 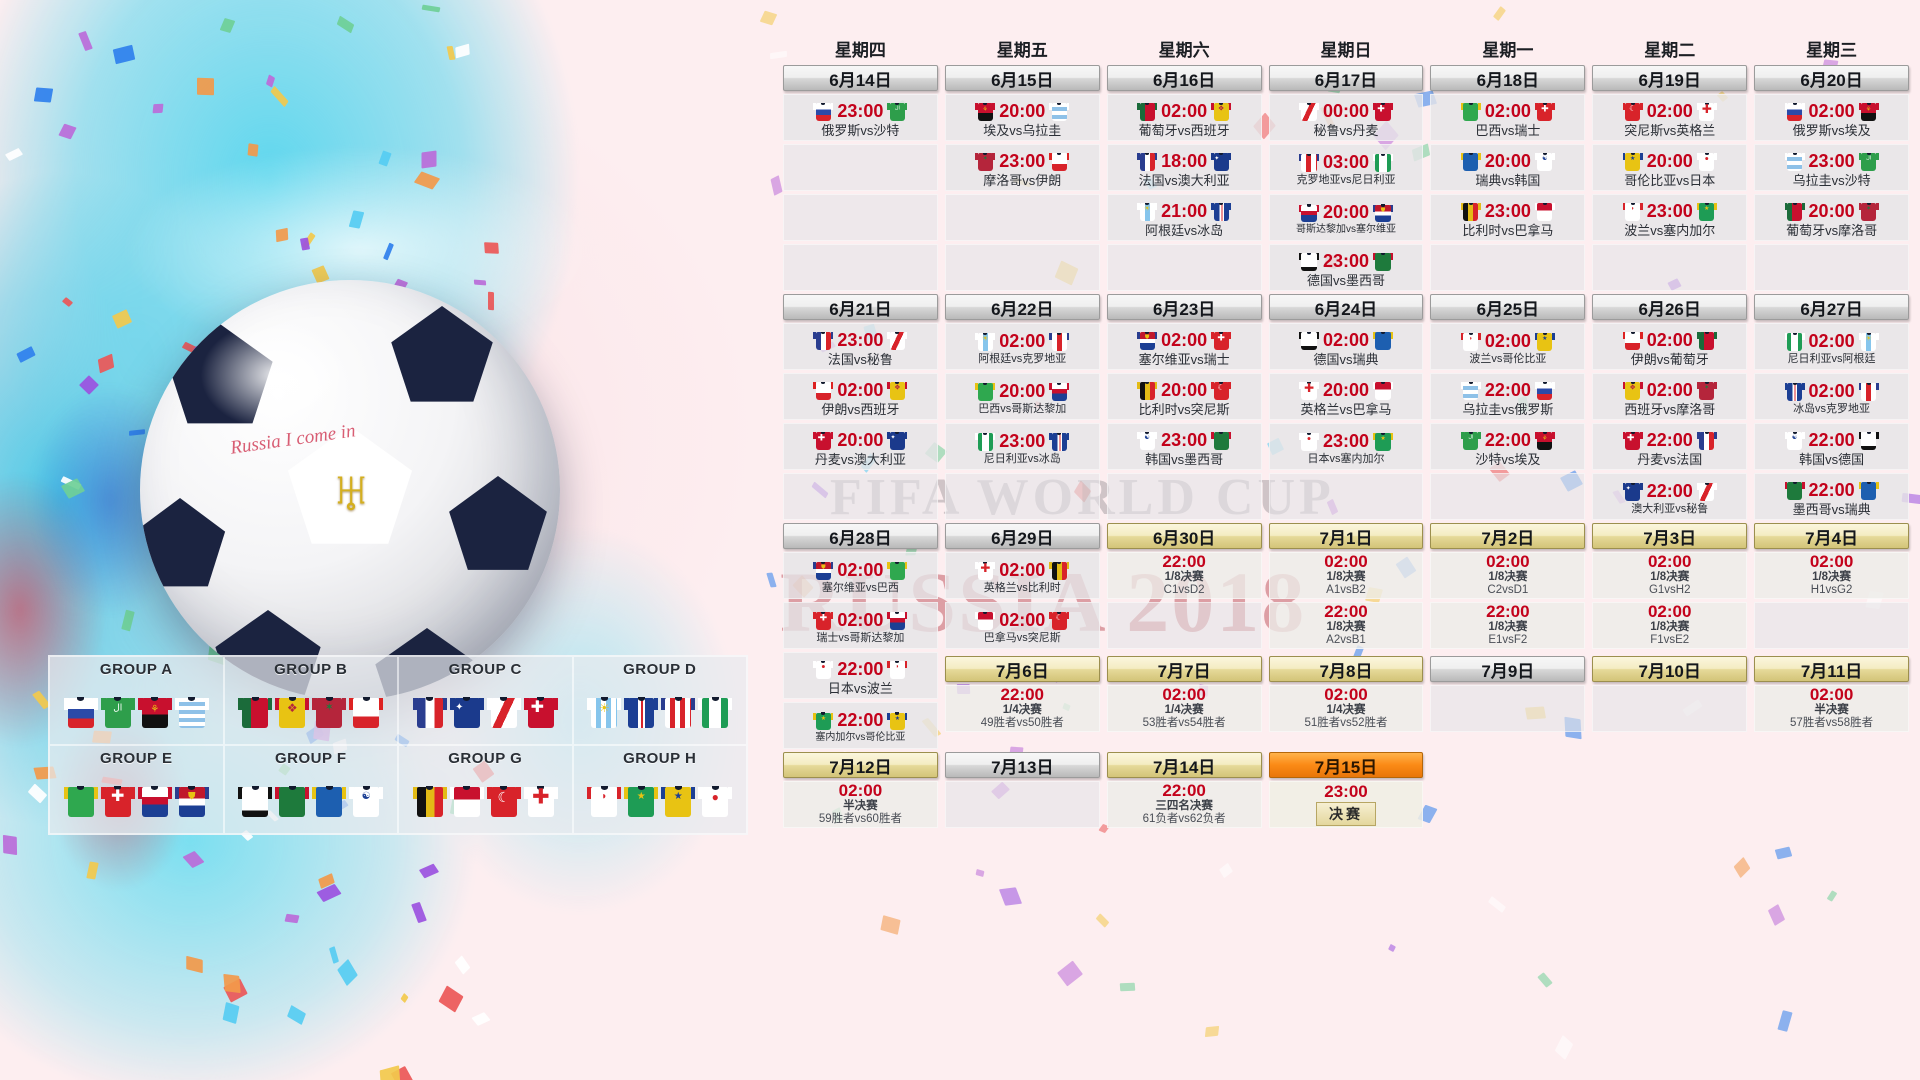 What do you see at coordinates (860, 675) in the screenshot?
I see `match-cell: ● 22:00 ◗ 日本vs波兰` at bounding box center [860, 675].